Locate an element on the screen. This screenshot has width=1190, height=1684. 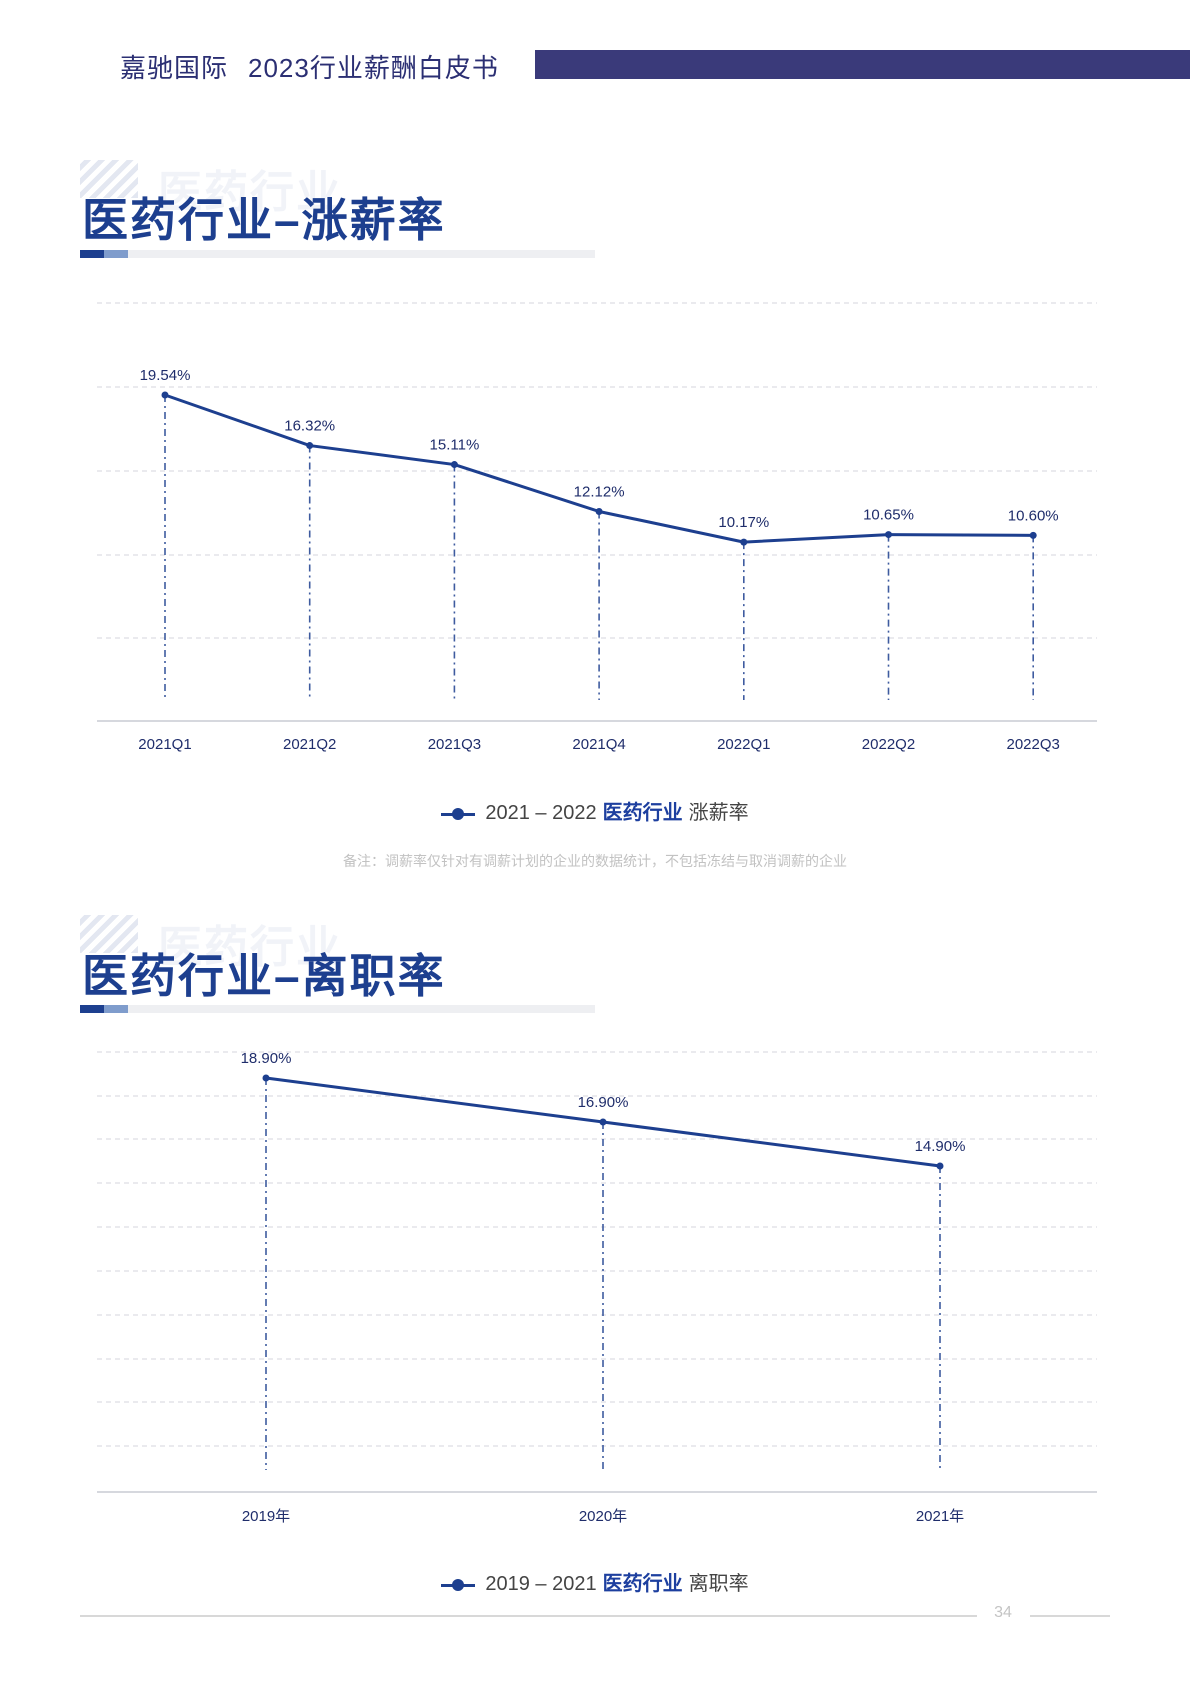
legend-prefix: 2021 – 2022 is located at coordinates (541, 813).